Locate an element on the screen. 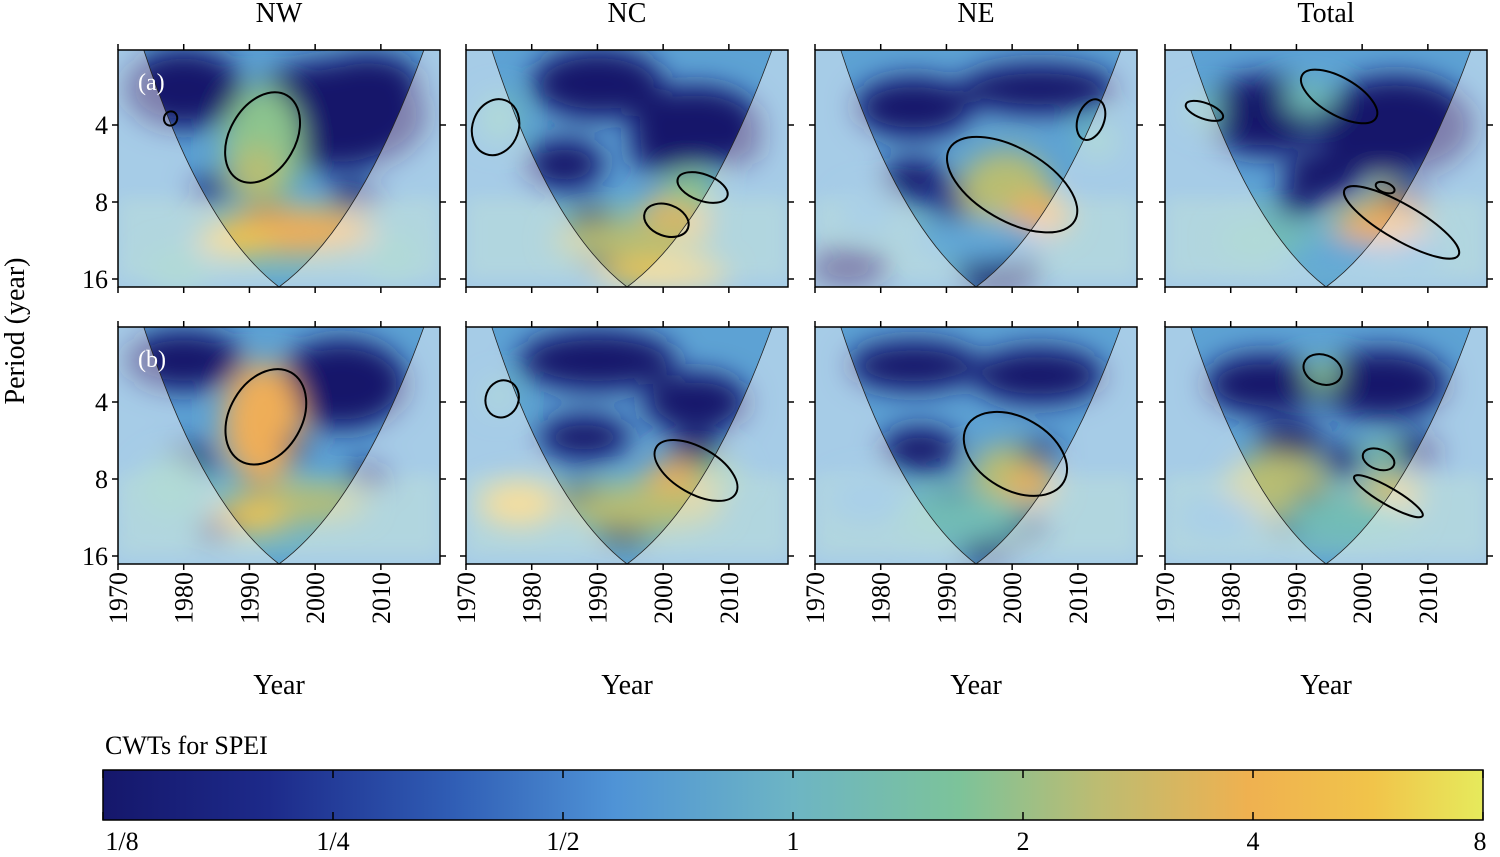 The width and height of the screenshot is (1500, 857). column-title-ne: NE is located at coordinates (975, 14).